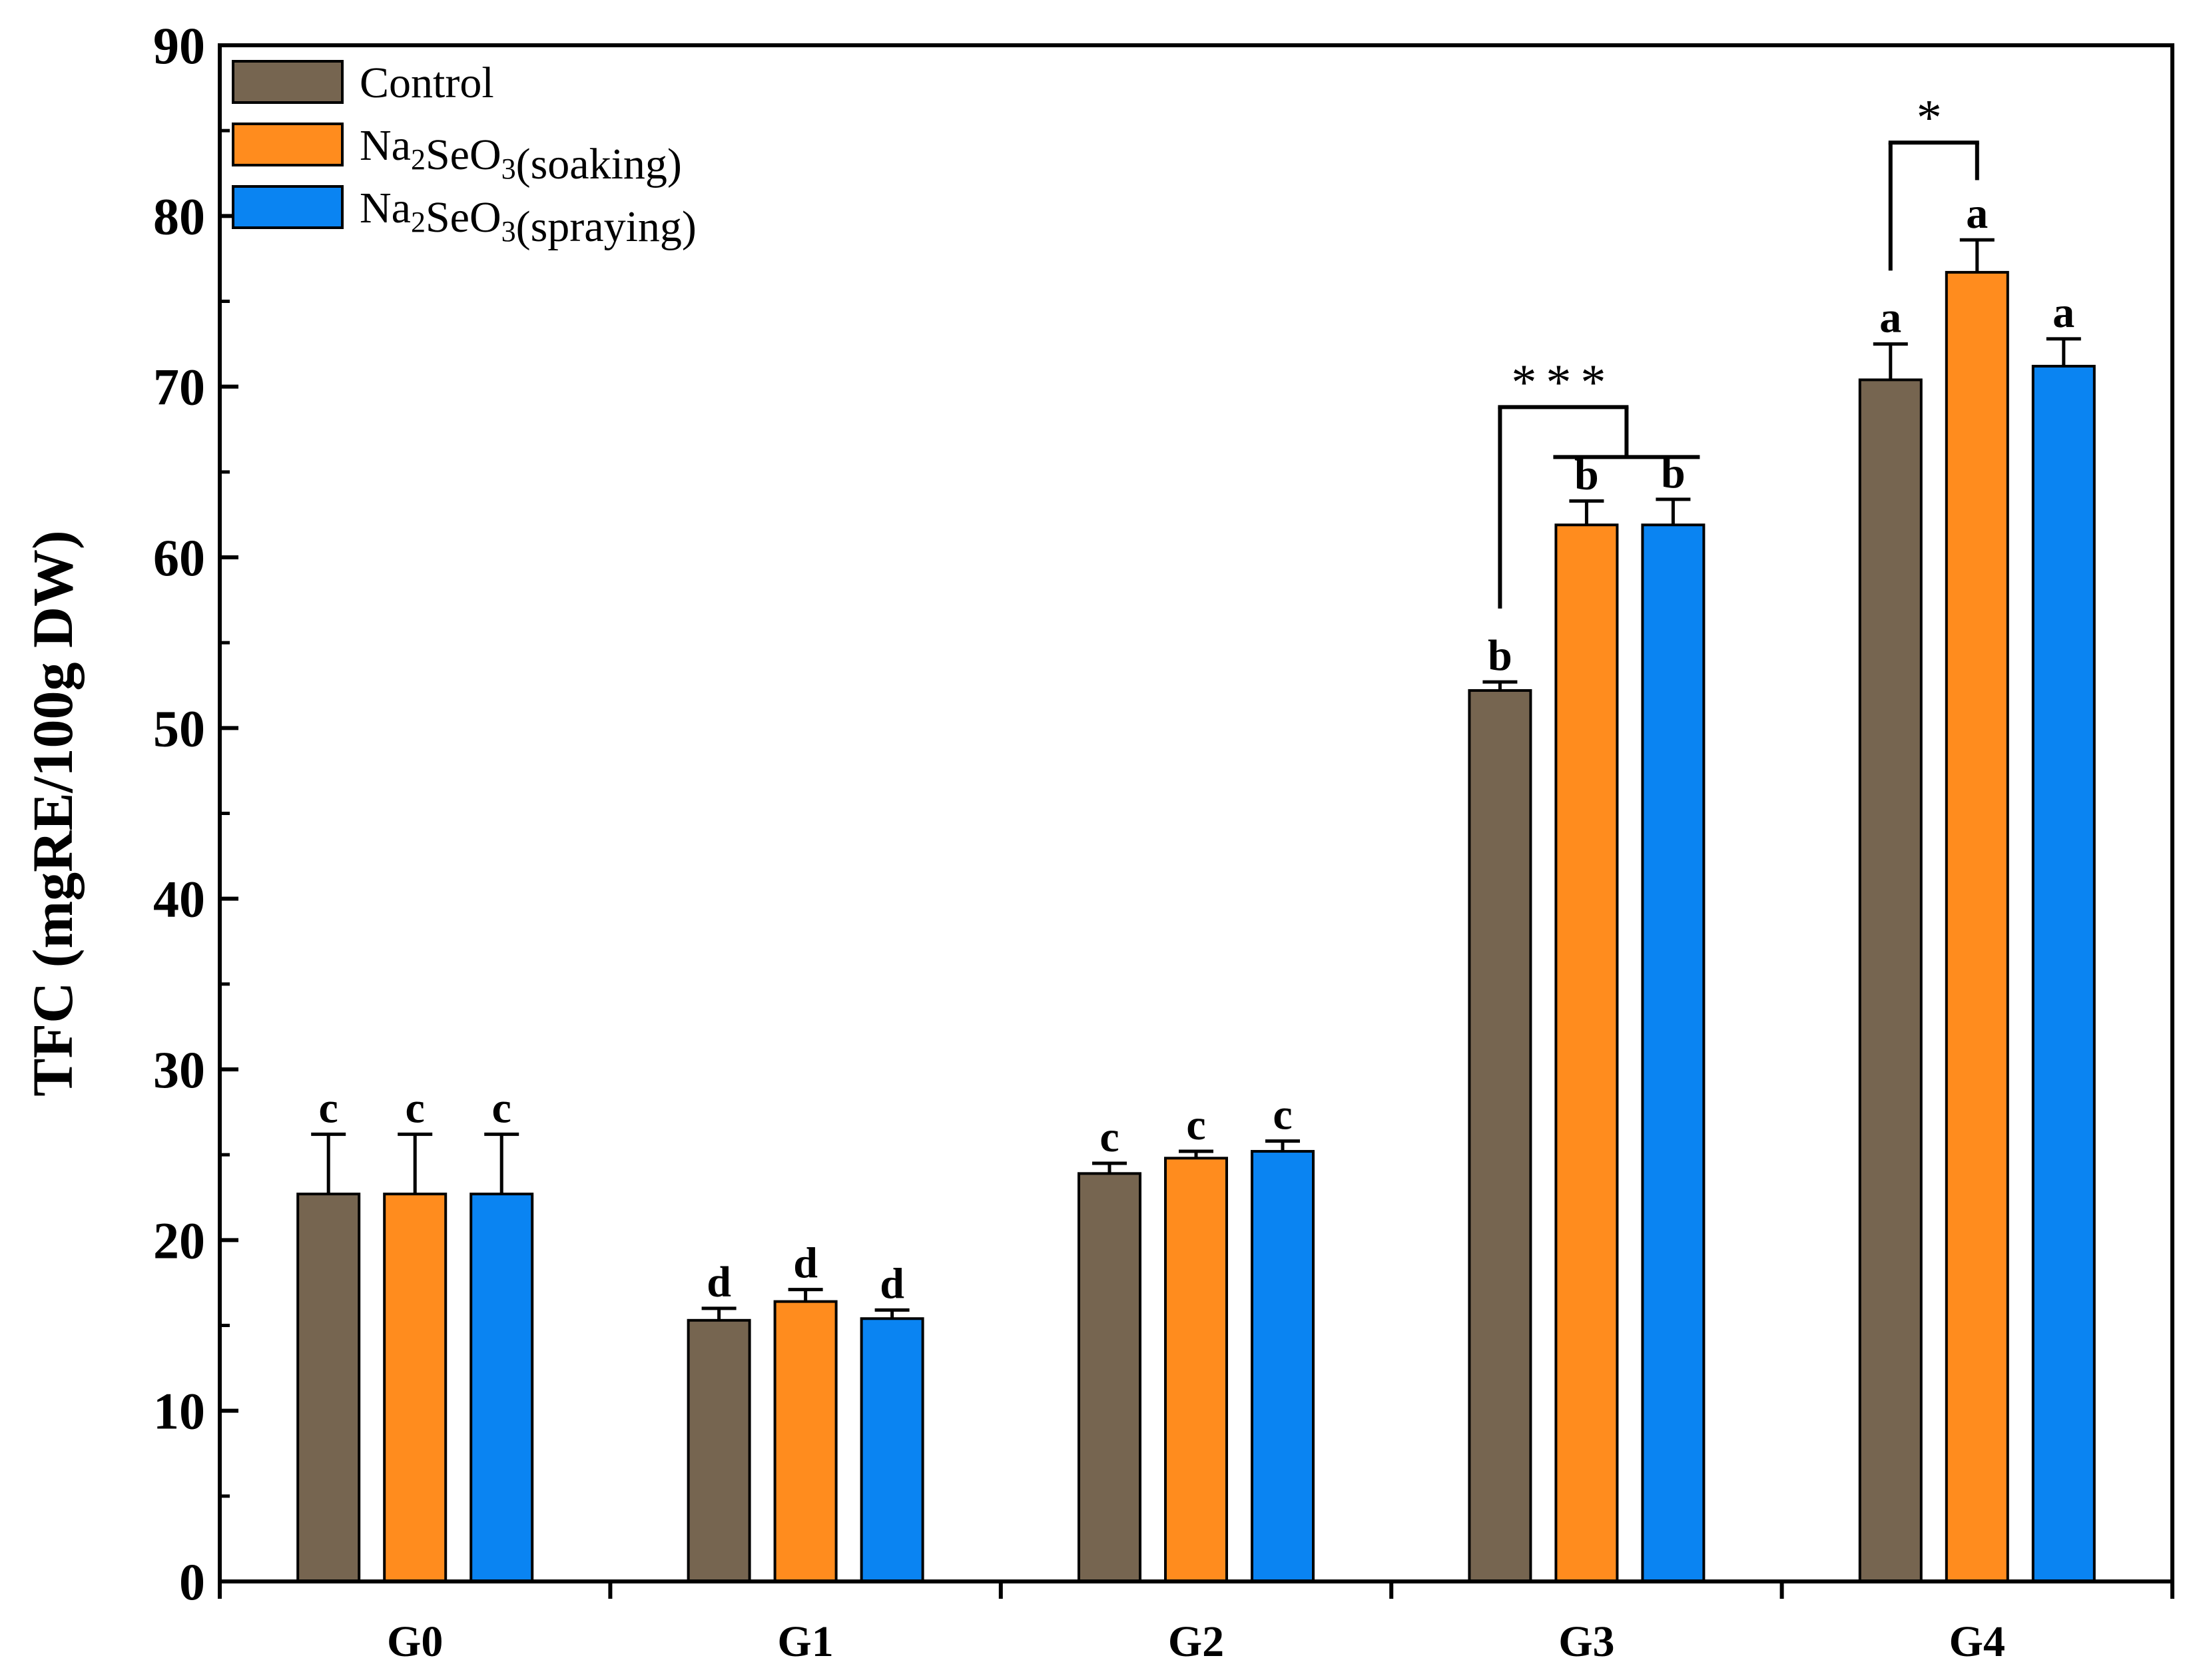 This screenshot has width=2191, height=1680. Describe the element at coordinates (606, 227) in the screenshot. I see `legend-label-part: (spraying)` at that location.